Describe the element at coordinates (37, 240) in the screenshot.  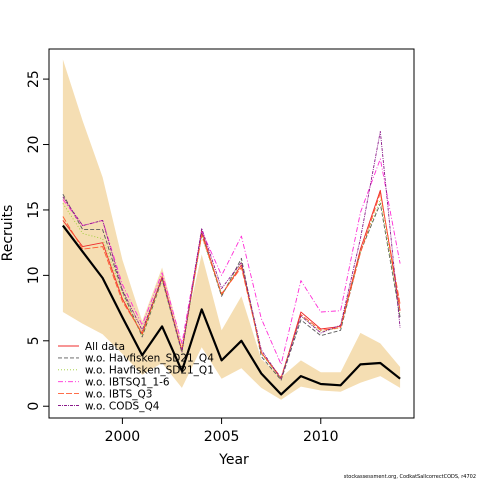
I see `y-axis: 0 5 10 15 20 25` at that location.